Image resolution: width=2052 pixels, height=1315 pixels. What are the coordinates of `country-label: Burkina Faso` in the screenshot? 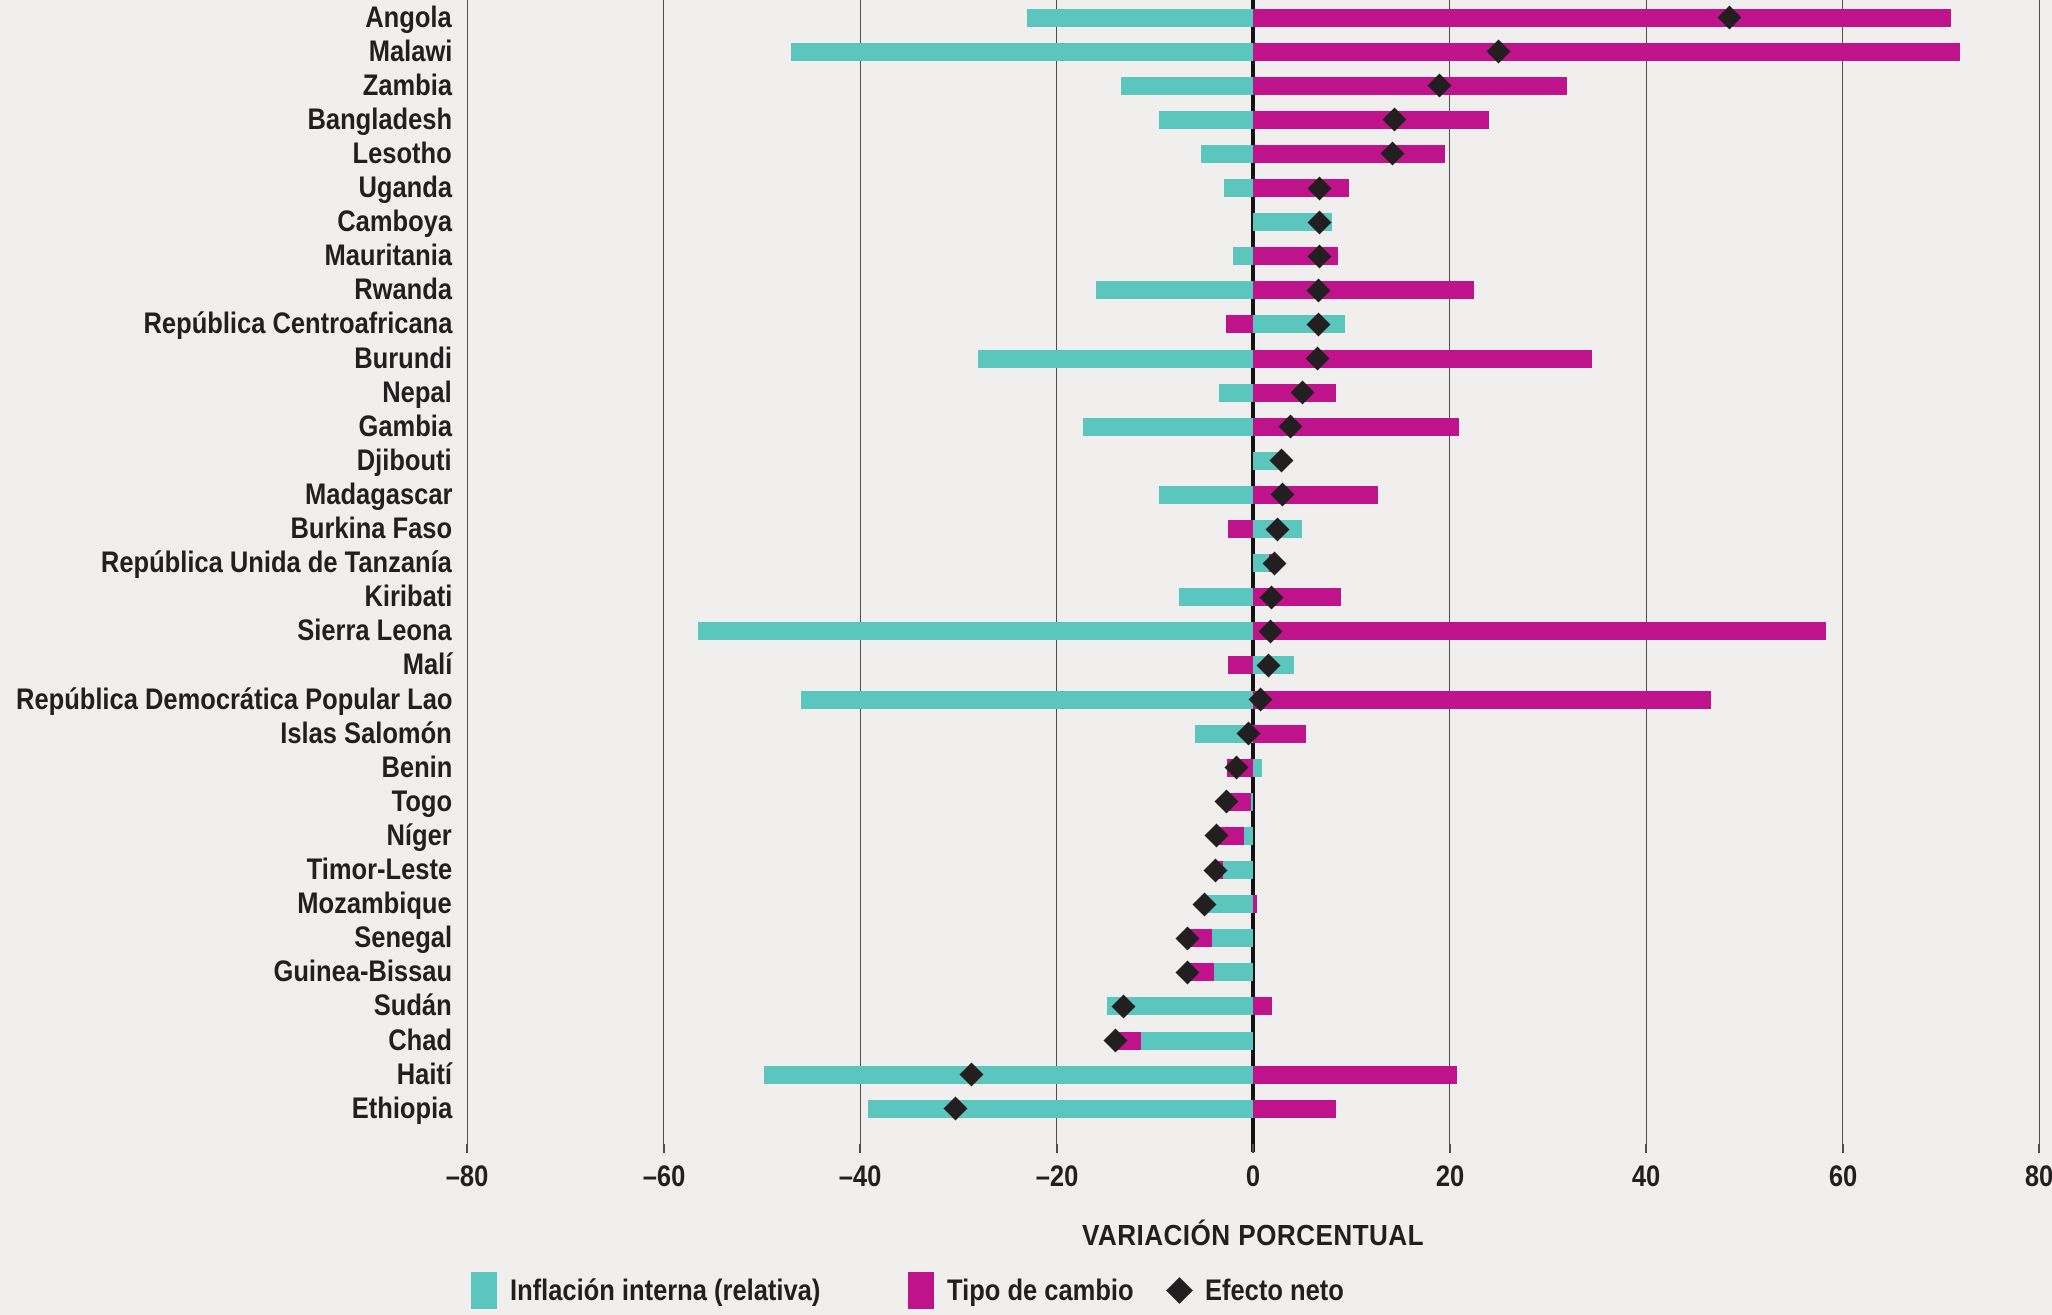 It's located at (371, 528).